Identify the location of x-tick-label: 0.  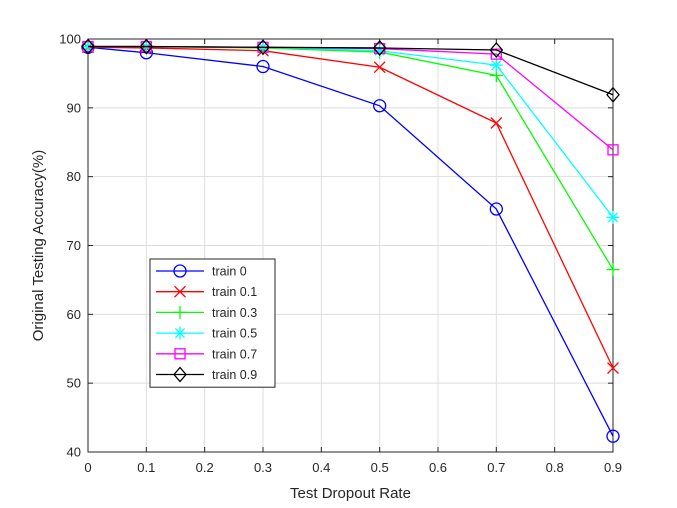
(87, 467).